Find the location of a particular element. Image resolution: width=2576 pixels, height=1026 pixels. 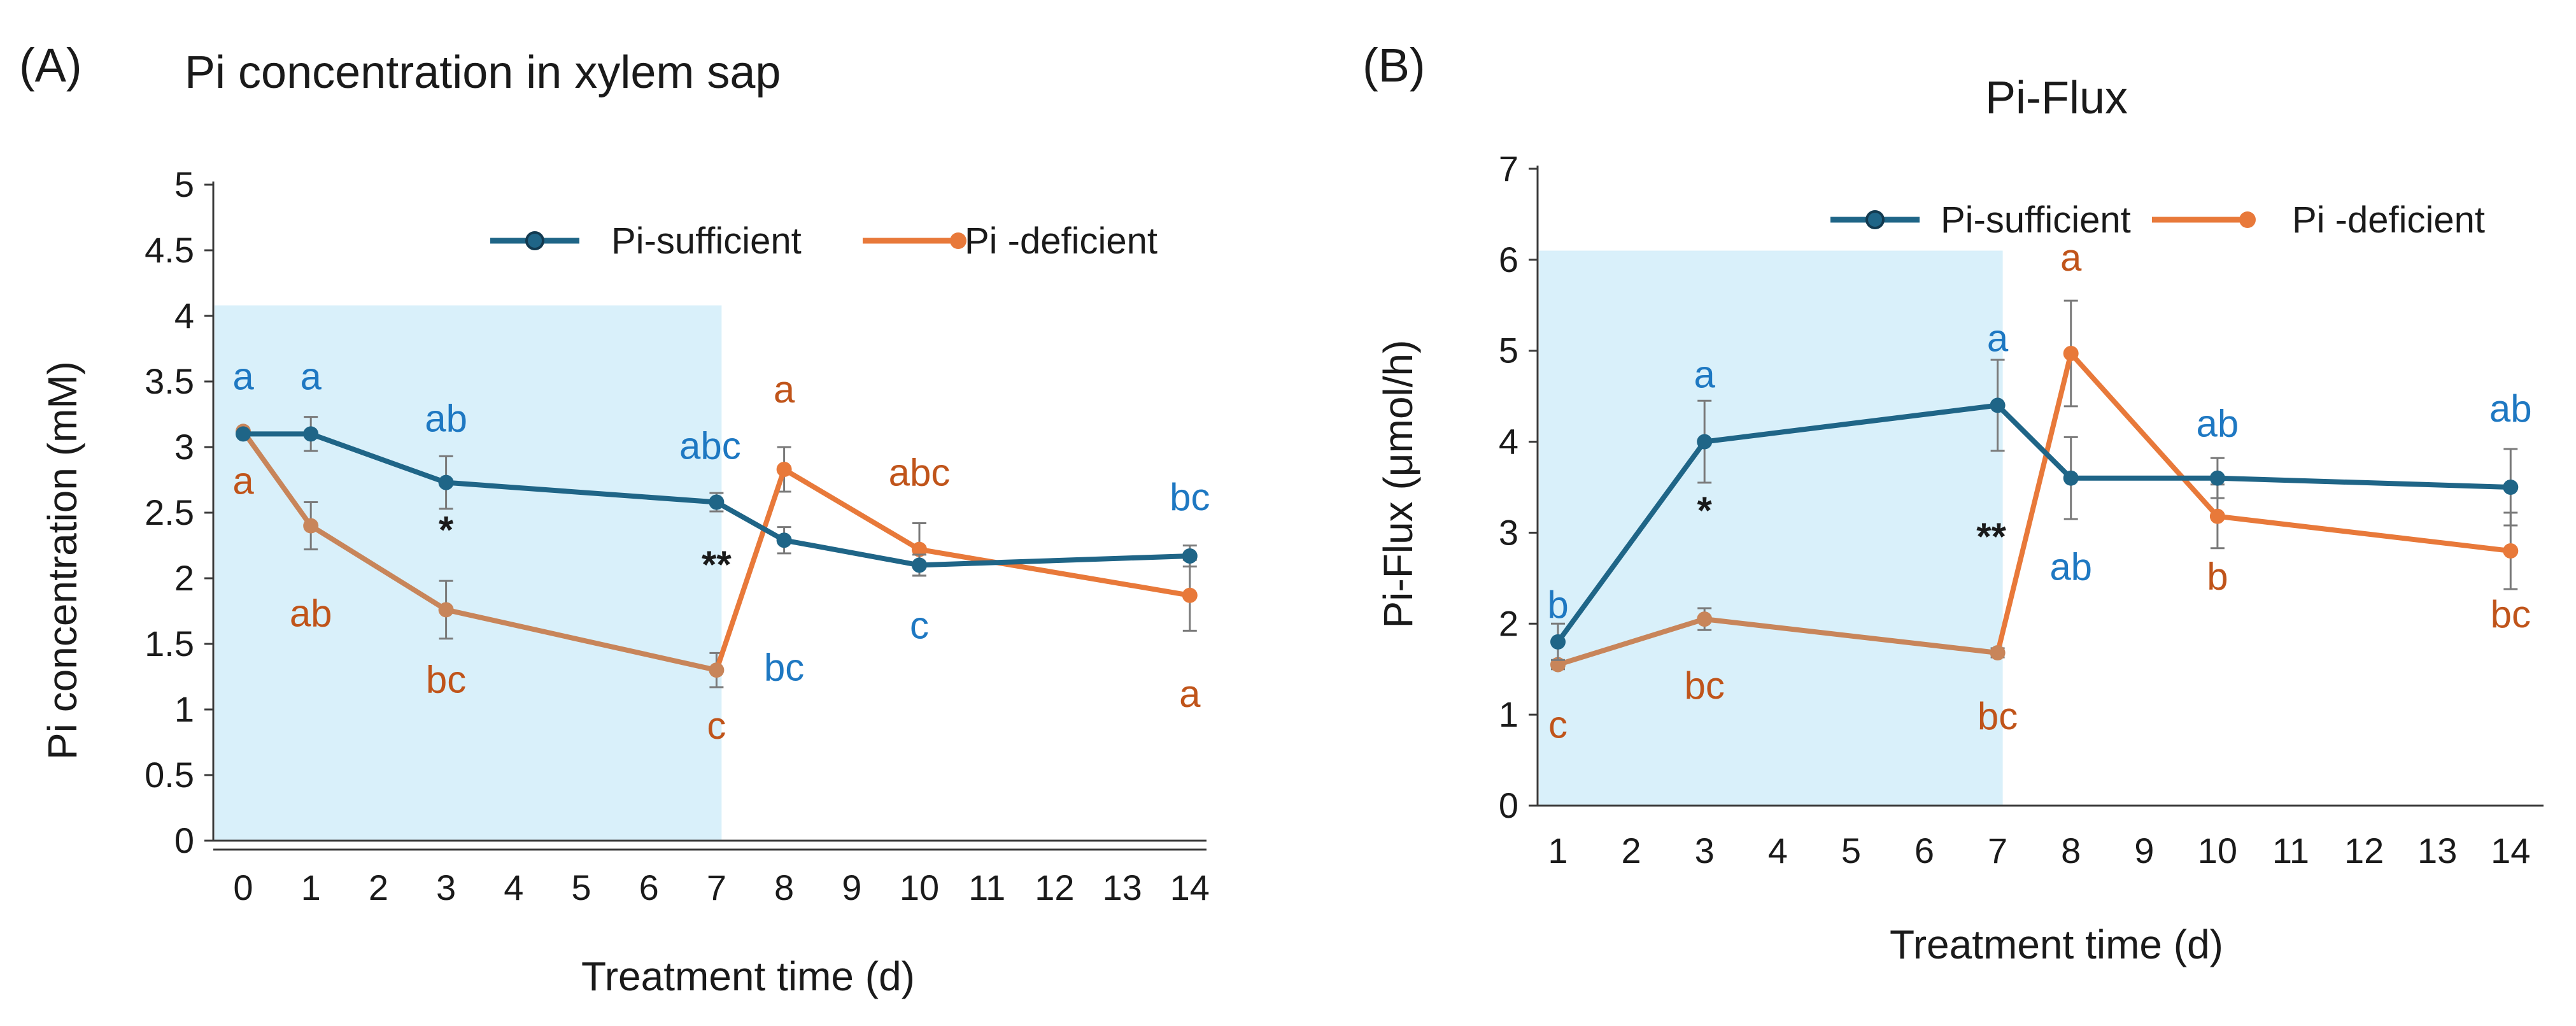

panel-b-y-tick-label: 7 is located at coordinates (1508, 168).